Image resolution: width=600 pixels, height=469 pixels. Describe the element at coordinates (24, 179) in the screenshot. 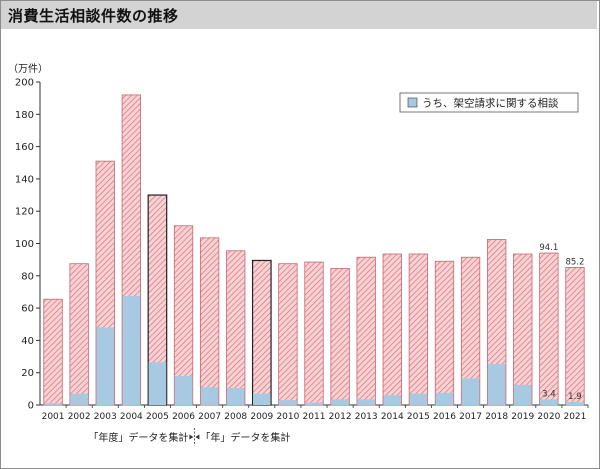

I see `y-tick-label: 140` at that location.